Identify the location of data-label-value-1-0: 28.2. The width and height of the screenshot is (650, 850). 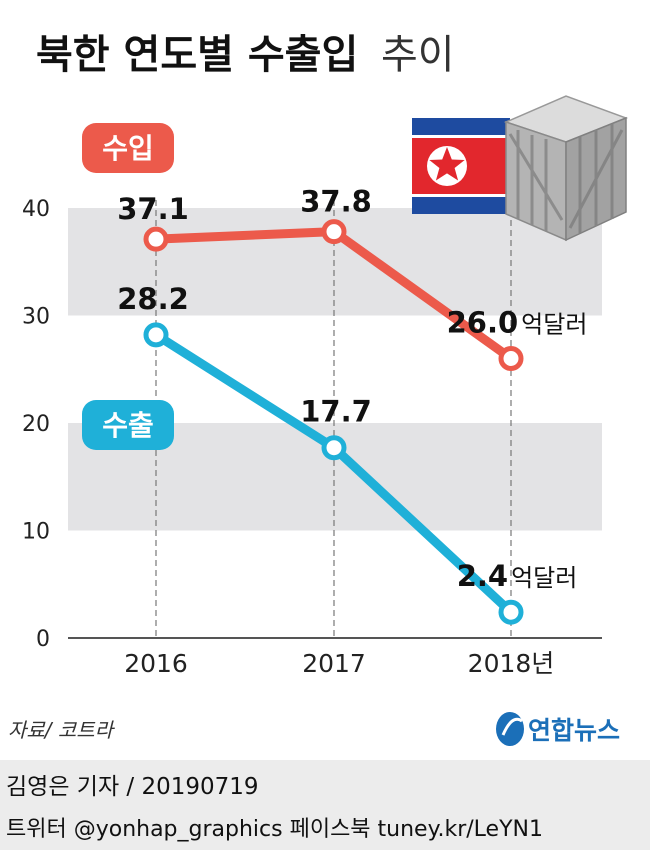
(153, 299).